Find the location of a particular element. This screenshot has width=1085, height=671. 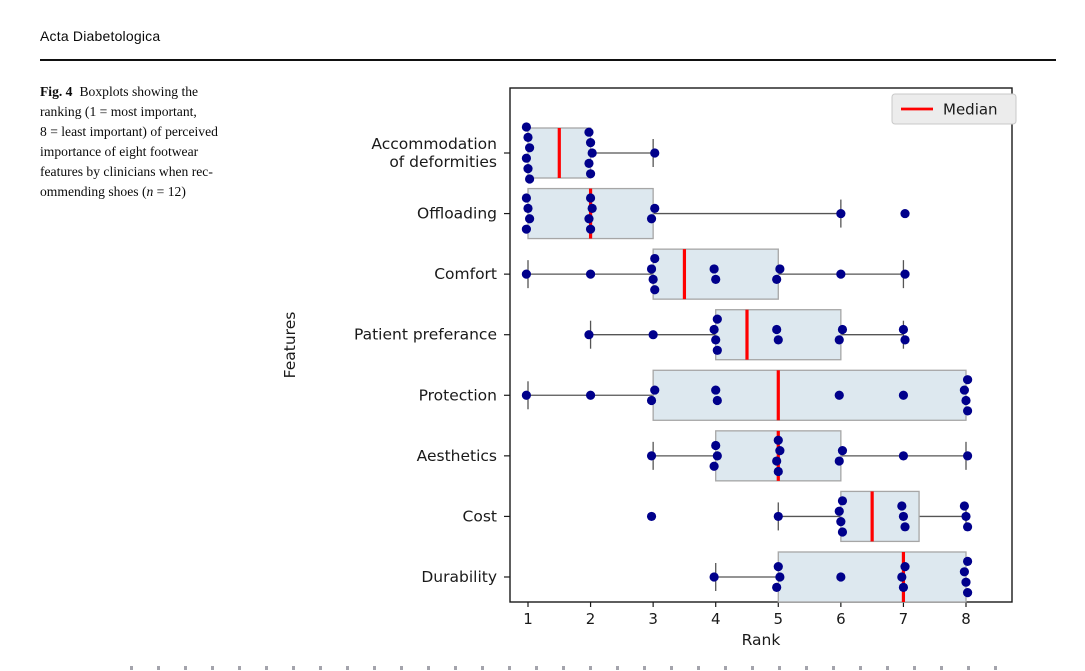

y-category-label: Protection is located at coordinates (458, 395).